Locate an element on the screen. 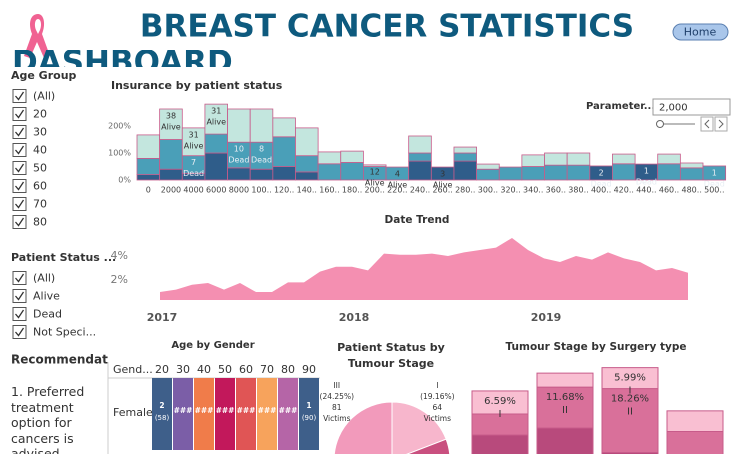  chart-title: Tumour Stage by Surgery type is located at coordinates (596, 347).